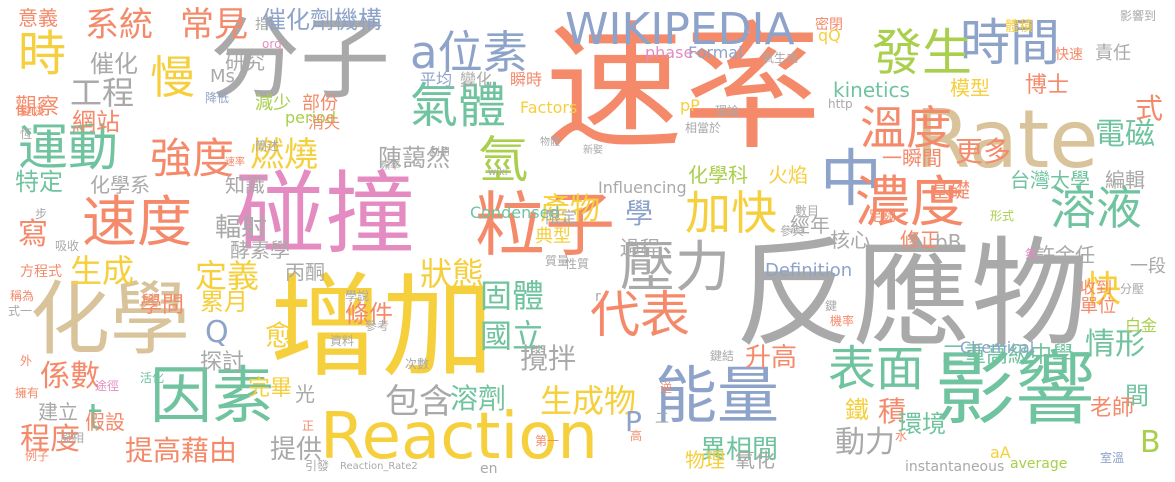  I want to click on cloud-word: 固體, so click(512, 296).